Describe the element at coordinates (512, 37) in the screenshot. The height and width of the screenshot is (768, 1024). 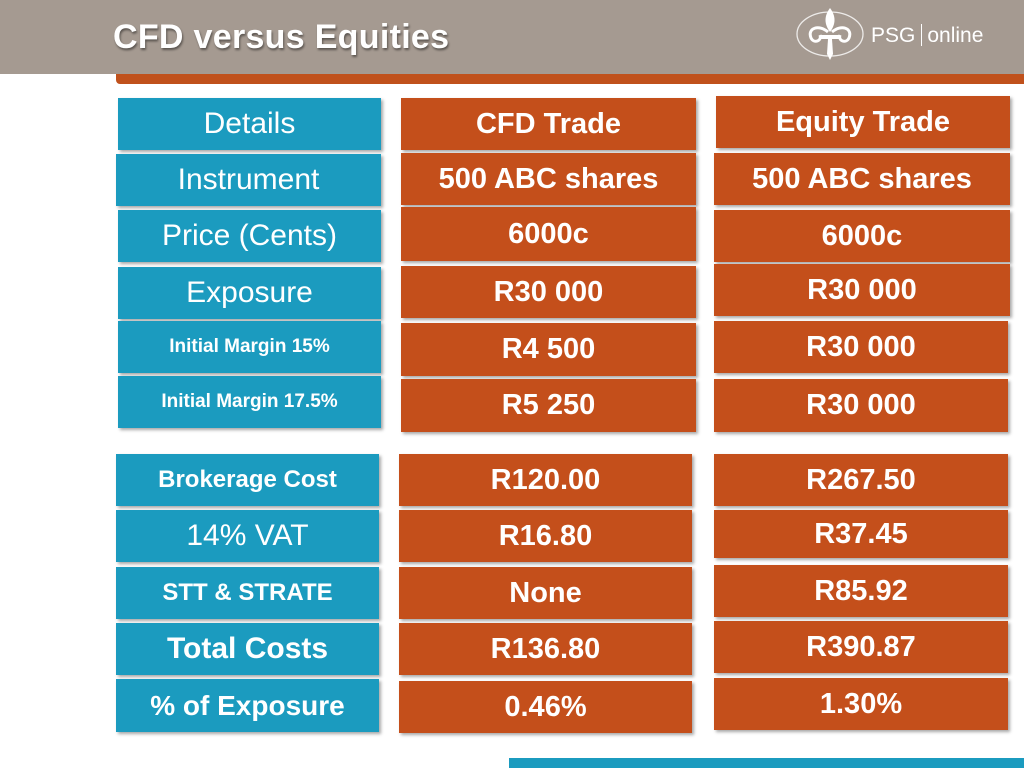
I see `header-band` at that location.